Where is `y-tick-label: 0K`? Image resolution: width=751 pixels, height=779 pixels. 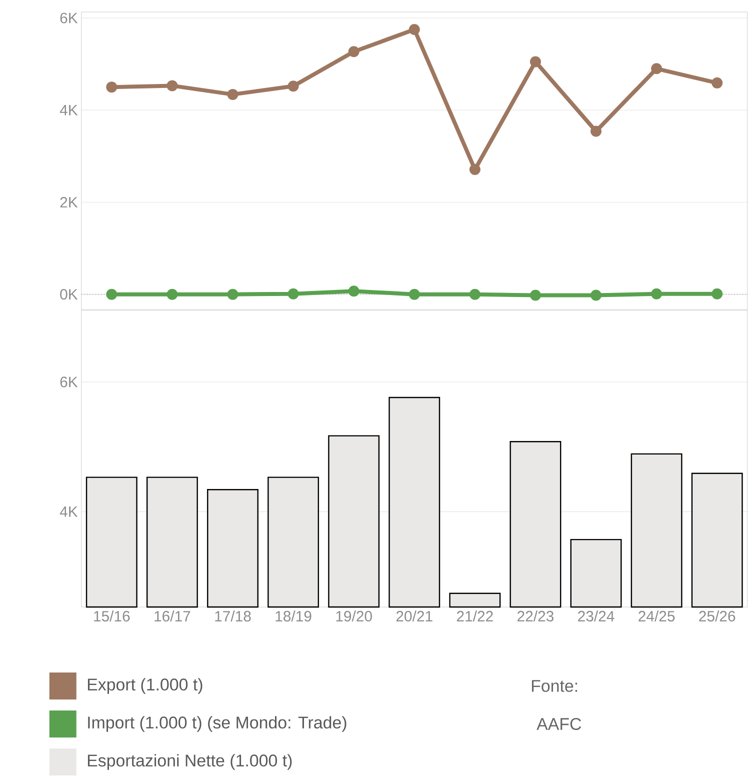
y-tick-label: 0K is located at coordinates (69, 294).